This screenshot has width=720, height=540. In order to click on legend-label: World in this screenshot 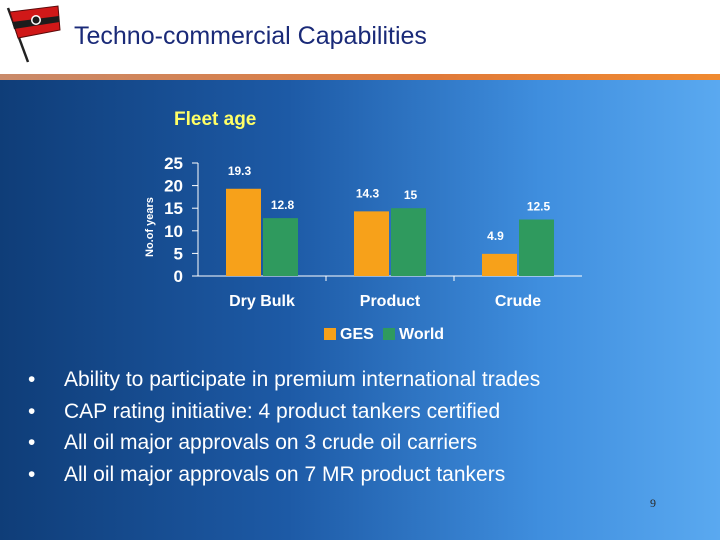, I will do `click(421, 334)`.